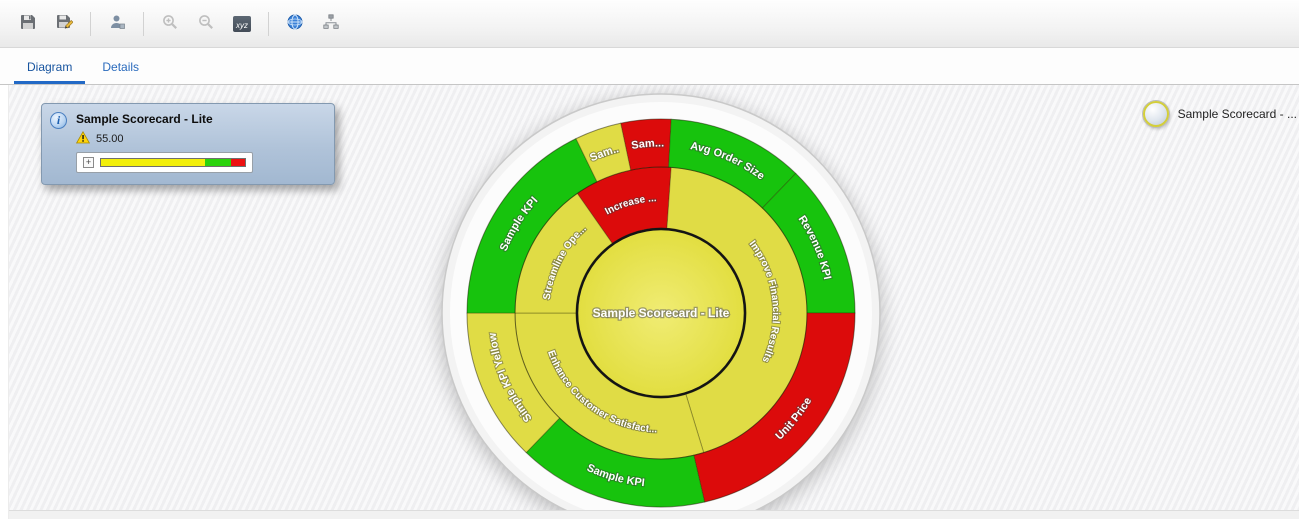 The width and height of the screenshot is (1299, 519). I want to click on user-icon, so click(117, 23).